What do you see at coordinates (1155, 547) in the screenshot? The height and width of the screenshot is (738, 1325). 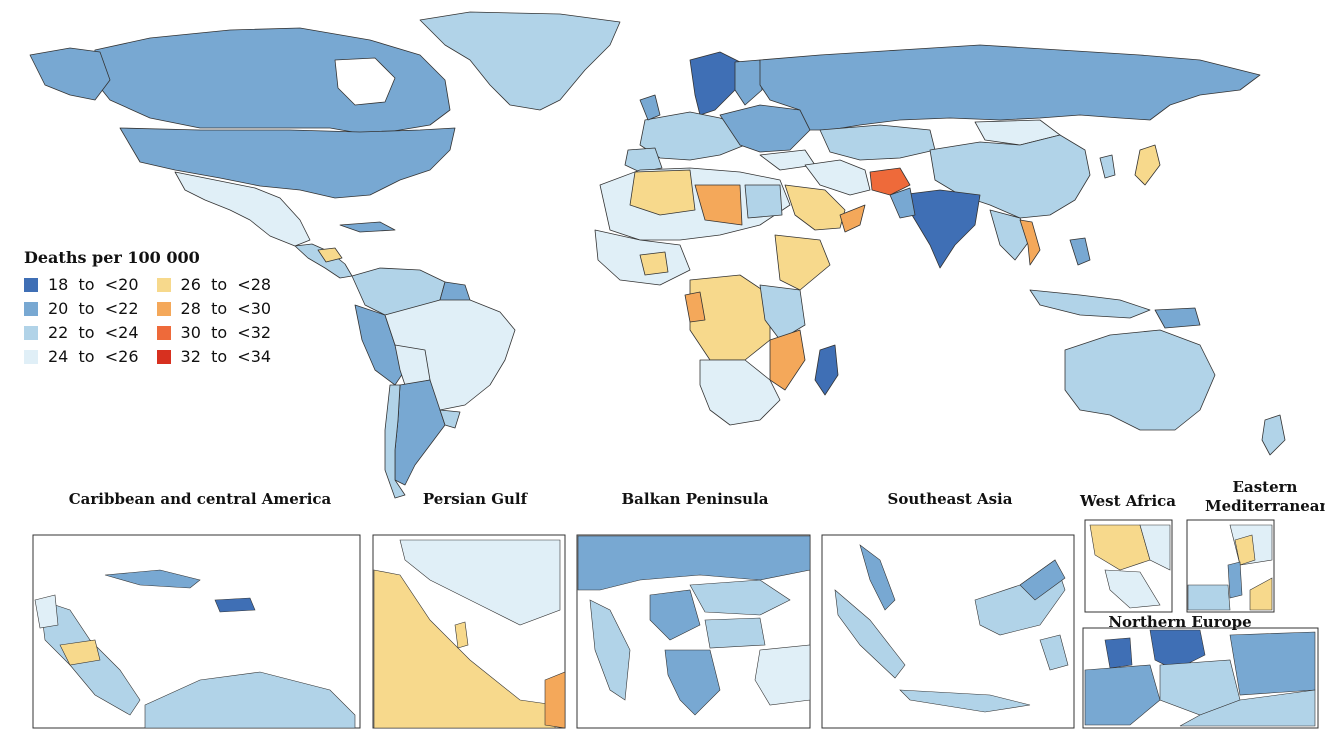 I see `inset-westafrica-mali` at bounding box center [1155, 547].